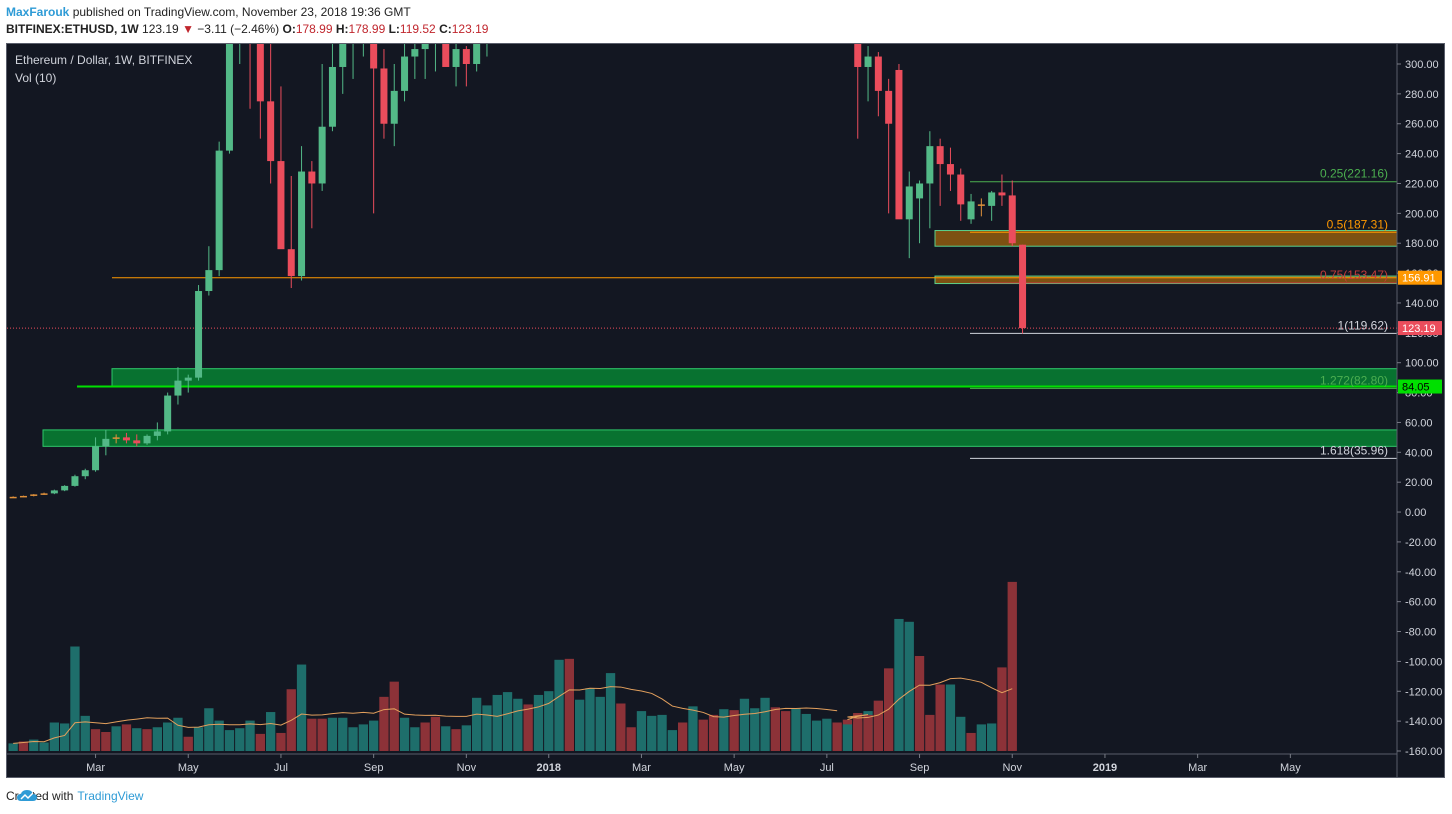  Describe the element at coordinates (1420, 328) in the screenshot. I see `price-tag` at that location.